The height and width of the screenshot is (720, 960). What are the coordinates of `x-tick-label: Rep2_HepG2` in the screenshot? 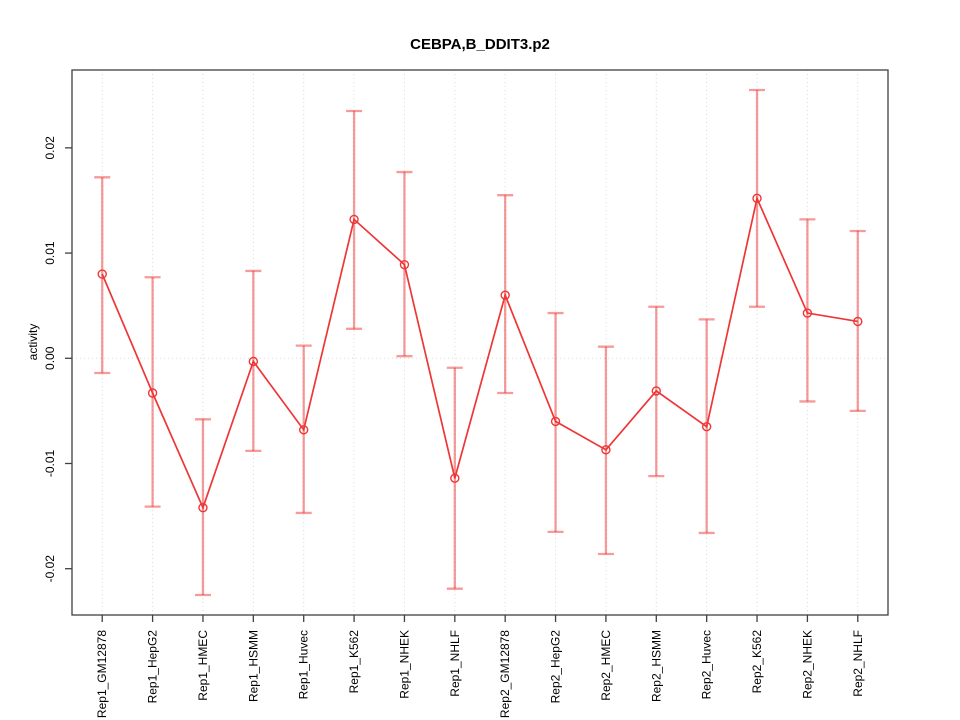 It's located at (556, 667).